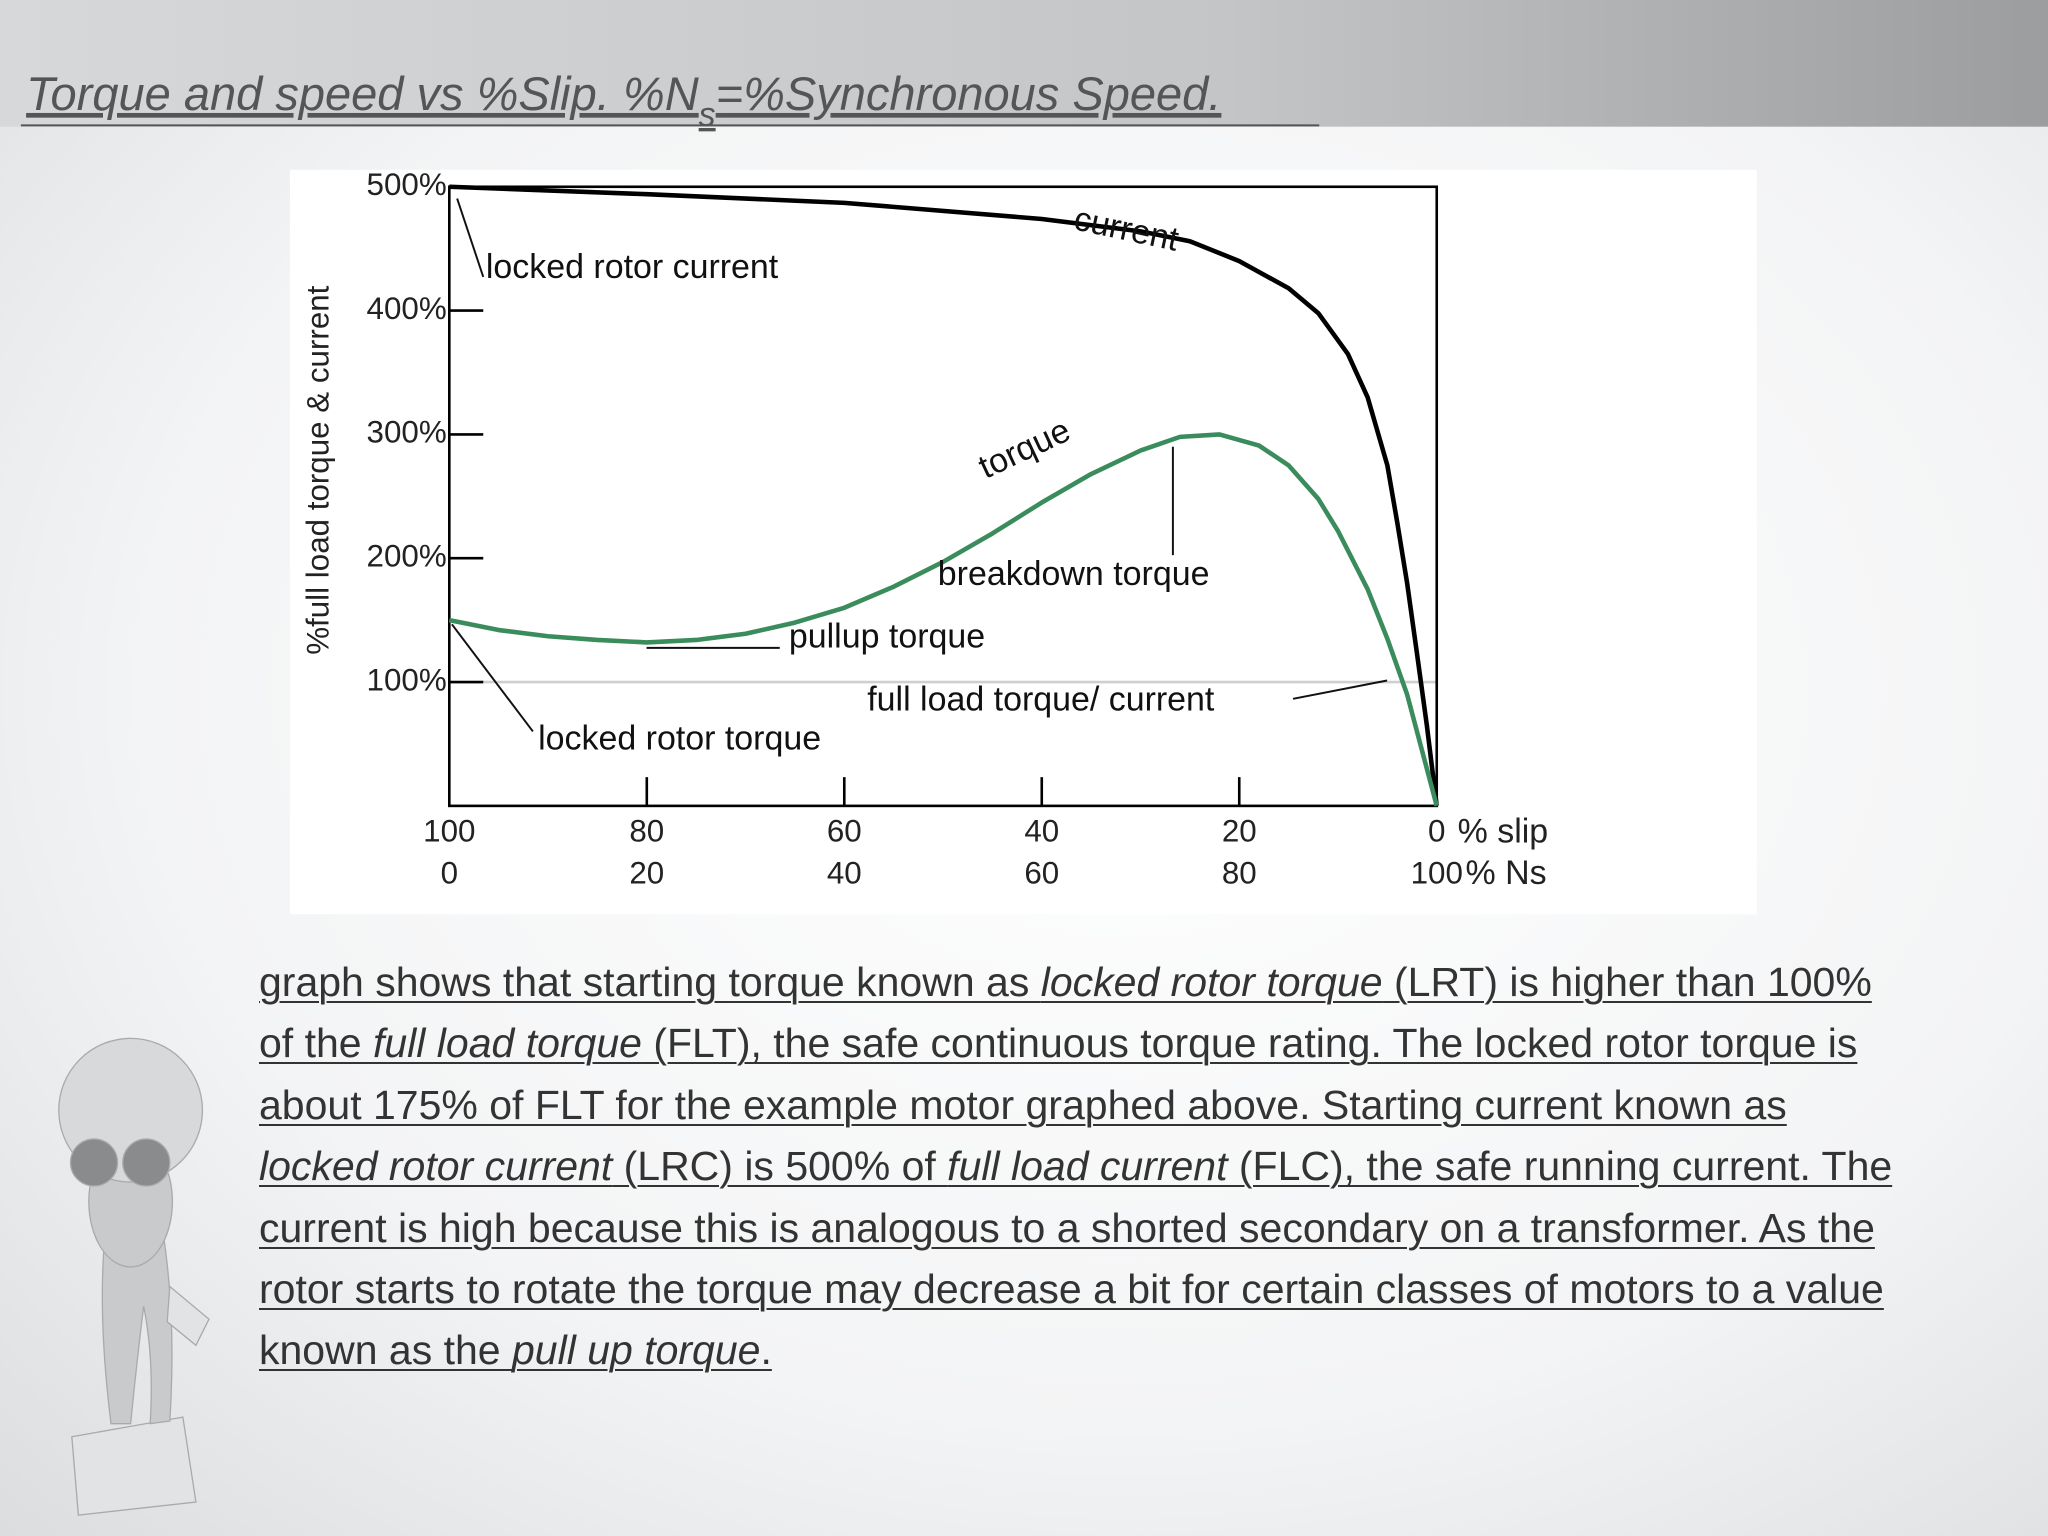 The height and width of the screenshot is (1536, 2048). Describe the element at coordinates (1024, 63) in the screenshot. I see `header-band` at that location.